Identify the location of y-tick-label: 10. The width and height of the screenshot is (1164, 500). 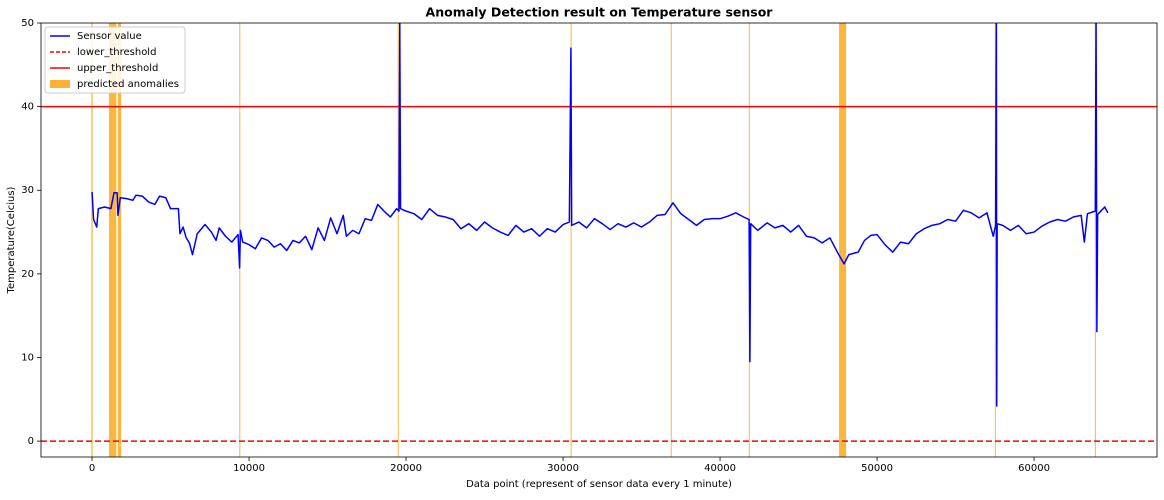
(27, 357).